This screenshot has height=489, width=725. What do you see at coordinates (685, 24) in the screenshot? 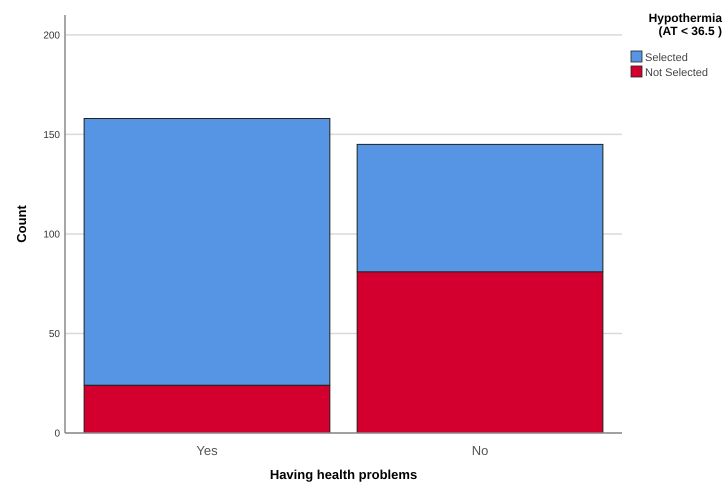
I see `legend-title: Hypothermia (AT < 36.5 )` at bounding box center [685, 24].